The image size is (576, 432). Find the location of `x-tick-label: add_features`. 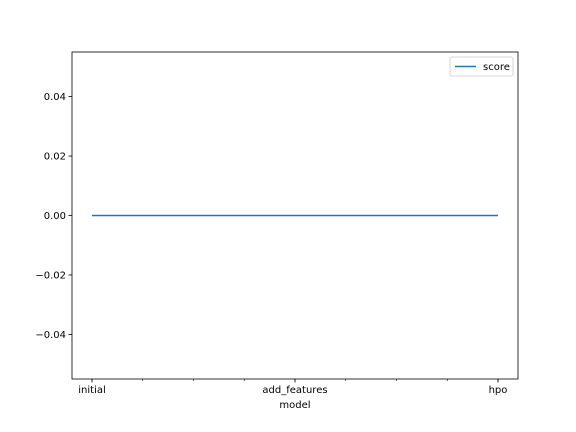

x-tick-label: add_features is located at coordinates (294, 390).